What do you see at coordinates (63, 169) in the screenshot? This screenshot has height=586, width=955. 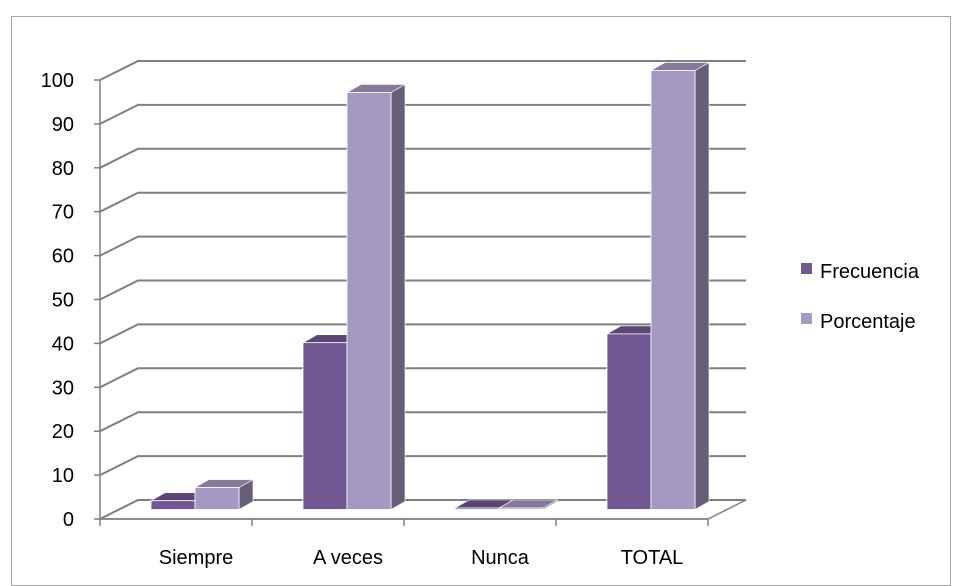 I see `y-tick-label: 80` at bounding box center [63, 169].